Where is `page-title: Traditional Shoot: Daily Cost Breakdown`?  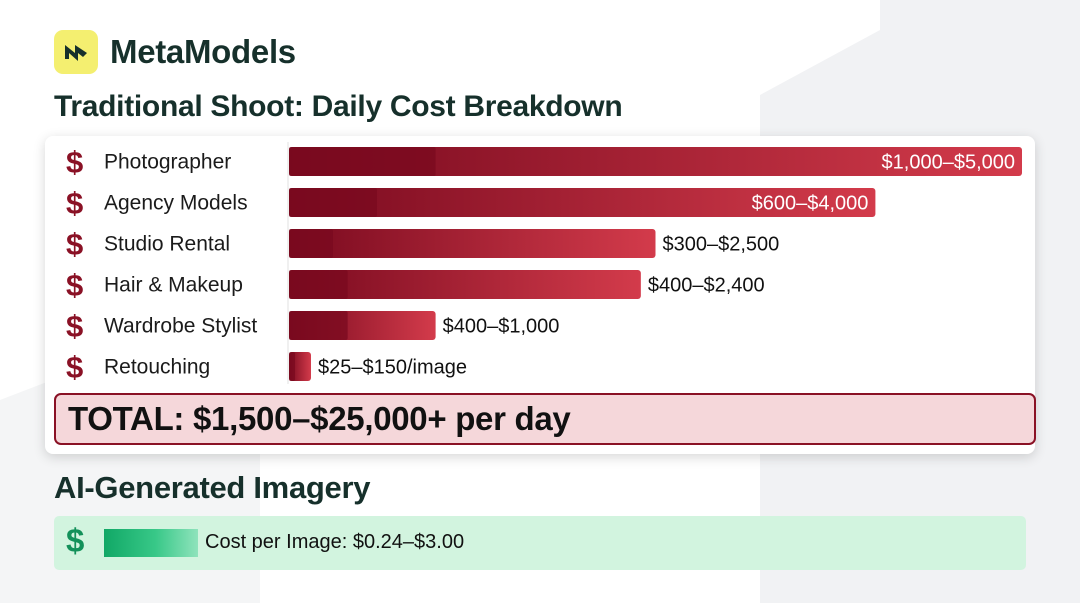 page-title: Traditional Shoot: Daily Cost Breakdown is located at coordinates (338, 106).